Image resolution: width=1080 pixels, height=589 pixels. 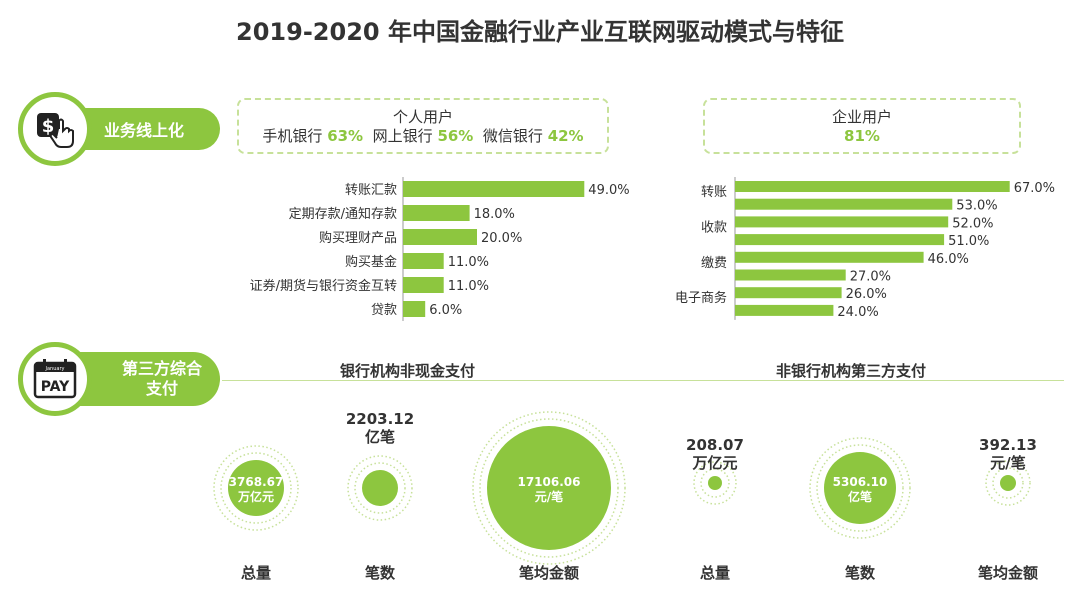 I want to click on bubble-caption-bank-count: 2203.12 亿笔, so click(x=380, y=428).